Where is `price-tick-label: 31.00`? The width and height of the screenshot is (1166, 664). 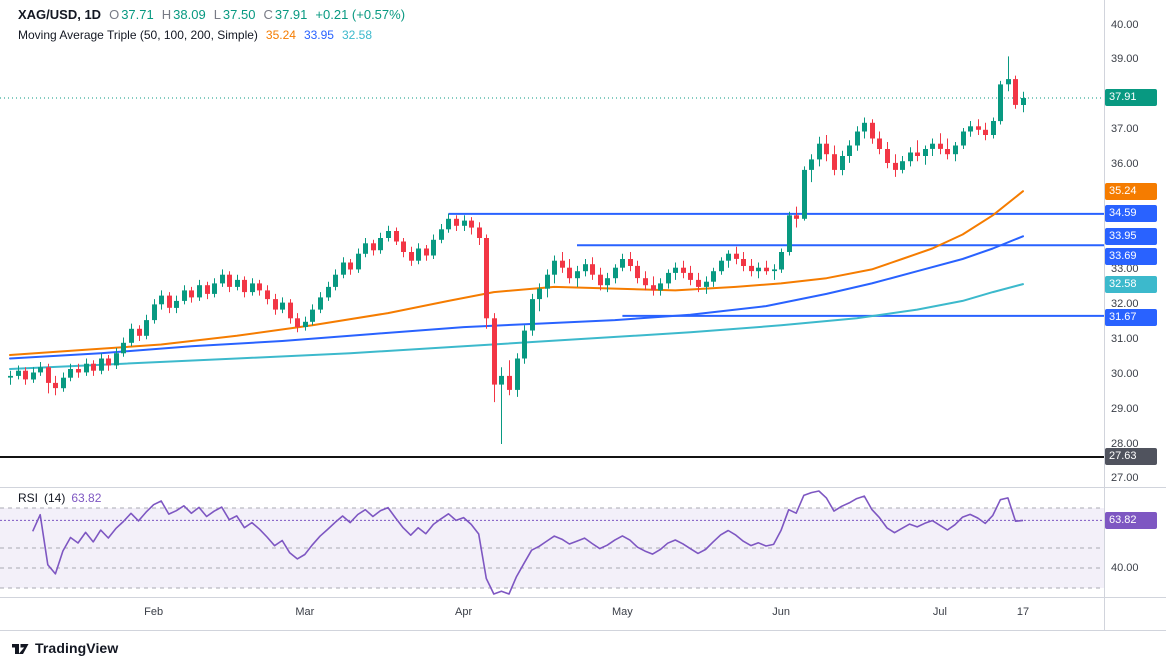
price-tick-label: 31.00 is located at coordinates (1125, 338).